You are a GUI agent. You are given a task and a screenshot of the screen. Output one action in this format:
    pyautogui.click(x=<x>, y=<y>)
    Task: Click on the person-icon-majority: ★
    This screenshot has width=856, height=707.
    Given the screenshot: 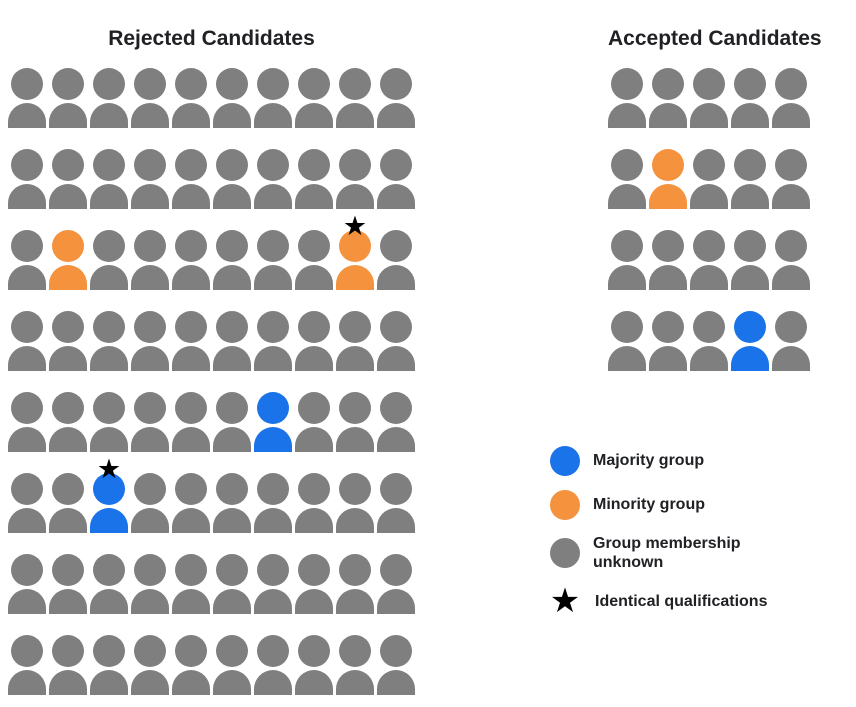 What is the action you would take?
    pyautogui.click(x=109, y=494)
    